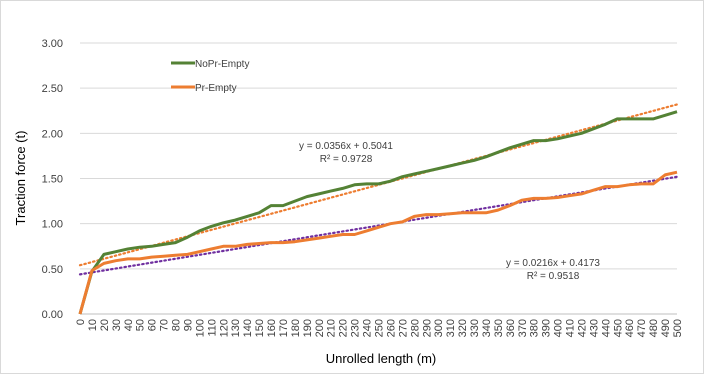 The width and height of the screenshot is (704, 375). Describe the element at coordinates (475, 328) in the screenshot. I see `x-tick-label: 330` at that location.